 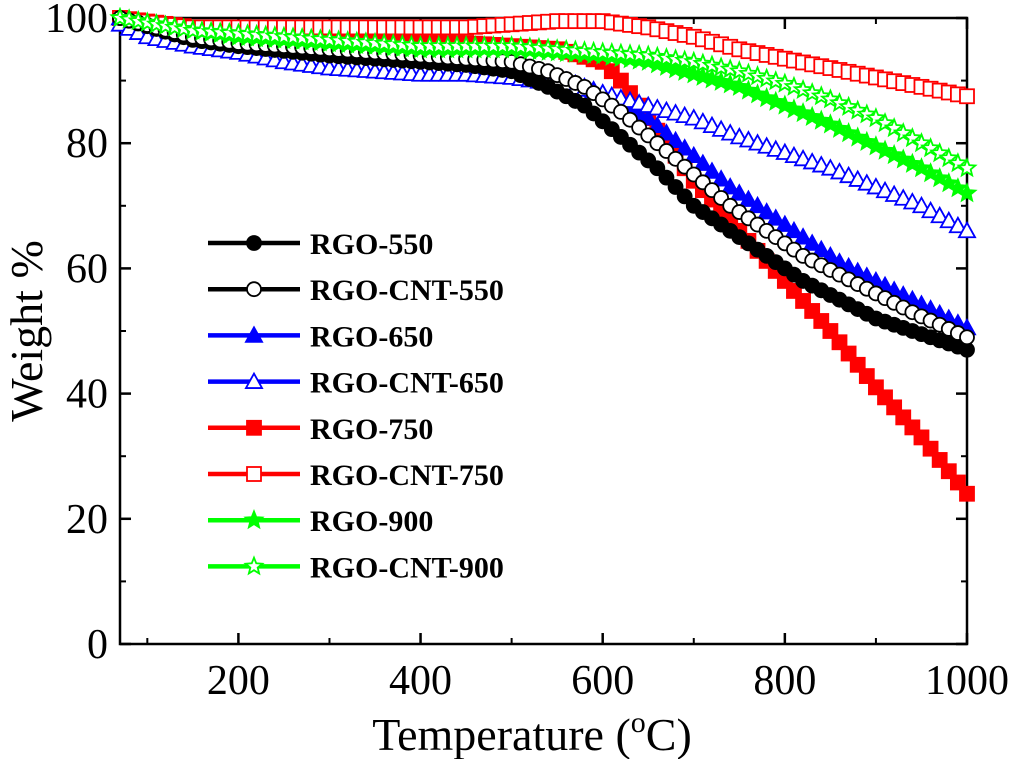 I want to click on legend-entry: RGO-CNT-550, so click(x=356, y=290).